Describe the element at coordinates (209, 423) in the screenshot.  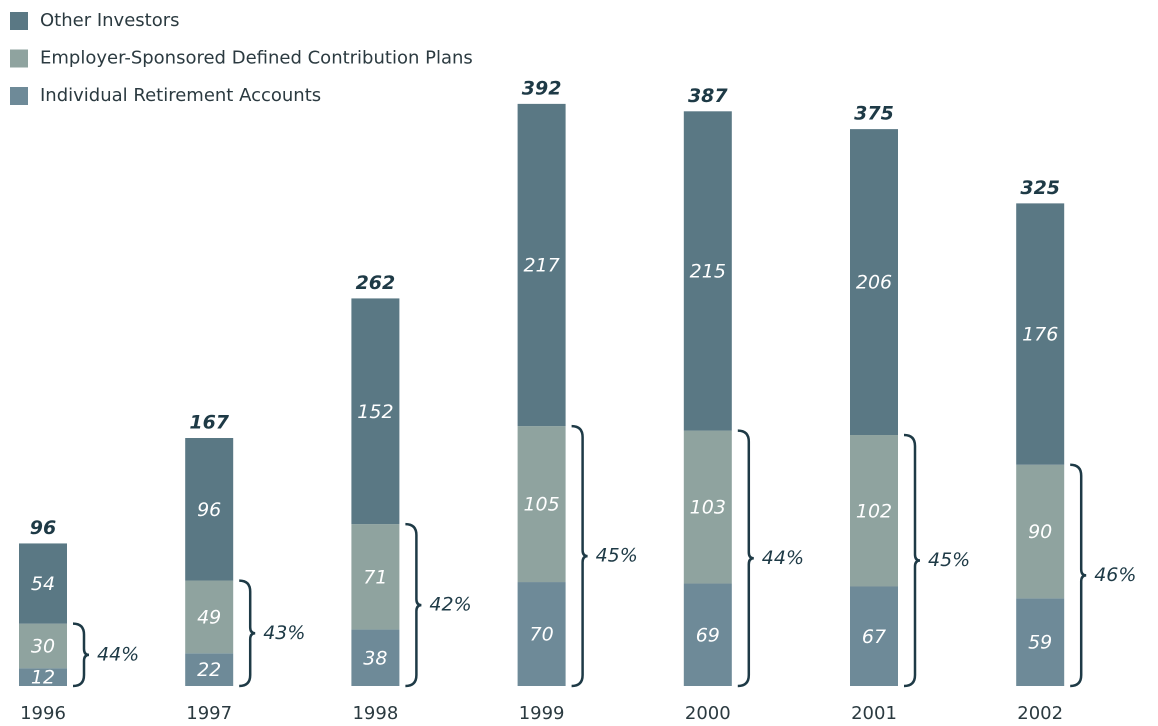
I see `total-label: 167` at that location.